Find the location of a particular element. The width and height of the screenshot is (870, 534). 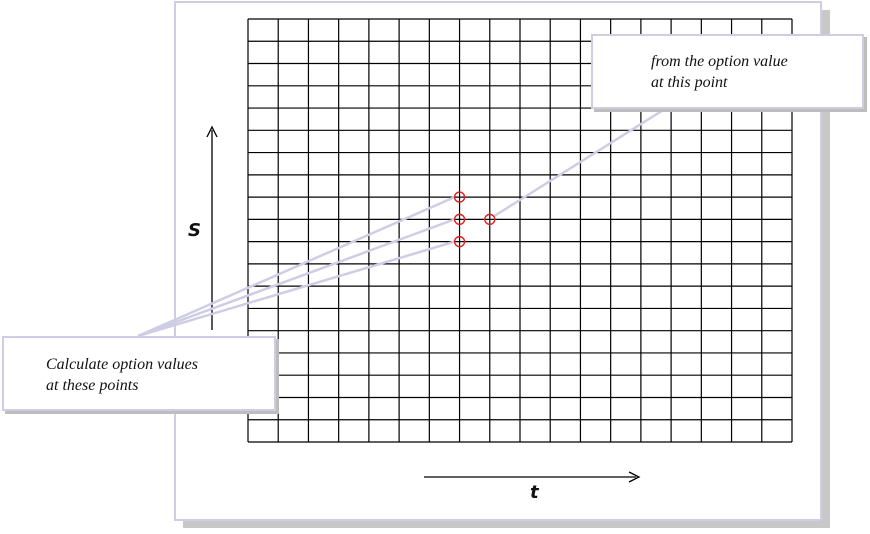

s-axis-arrow-head is located at coordinates (212, 131).